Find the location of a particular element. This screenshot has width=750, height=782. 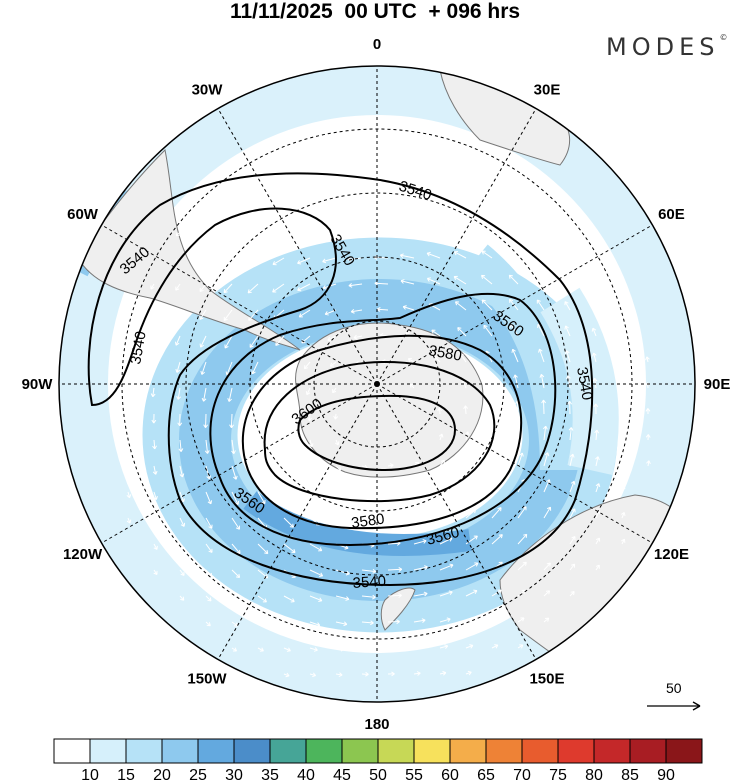

colorbar-label: 15 is located at coordinates (126, 774).